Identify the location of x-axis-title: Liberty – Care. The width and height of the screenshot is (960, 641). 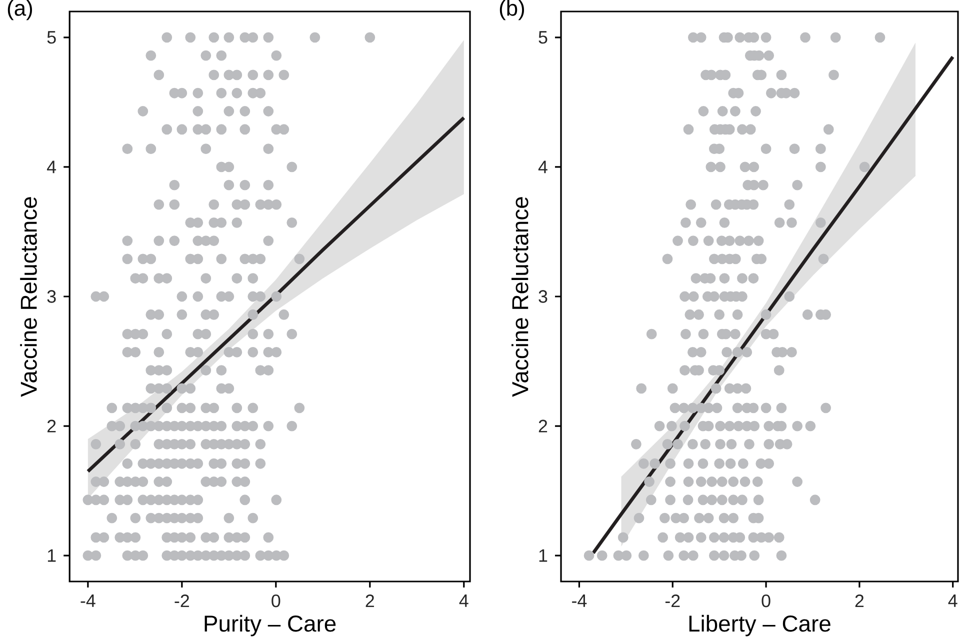
(759, 625).